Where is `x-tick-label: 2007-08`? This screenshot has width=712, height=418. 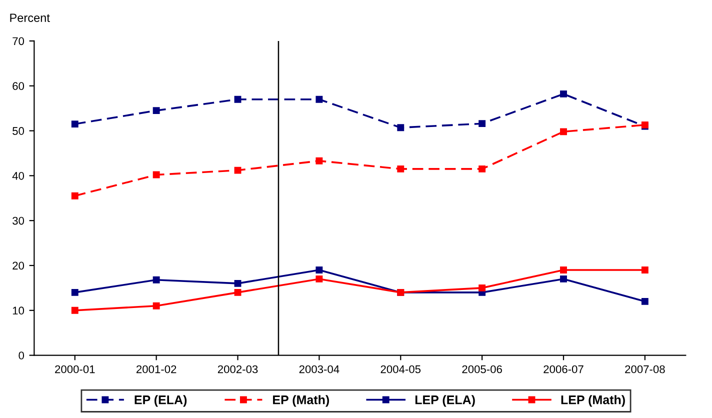
x-tick-label: 2007-08 is located at coordinates (645, 369).